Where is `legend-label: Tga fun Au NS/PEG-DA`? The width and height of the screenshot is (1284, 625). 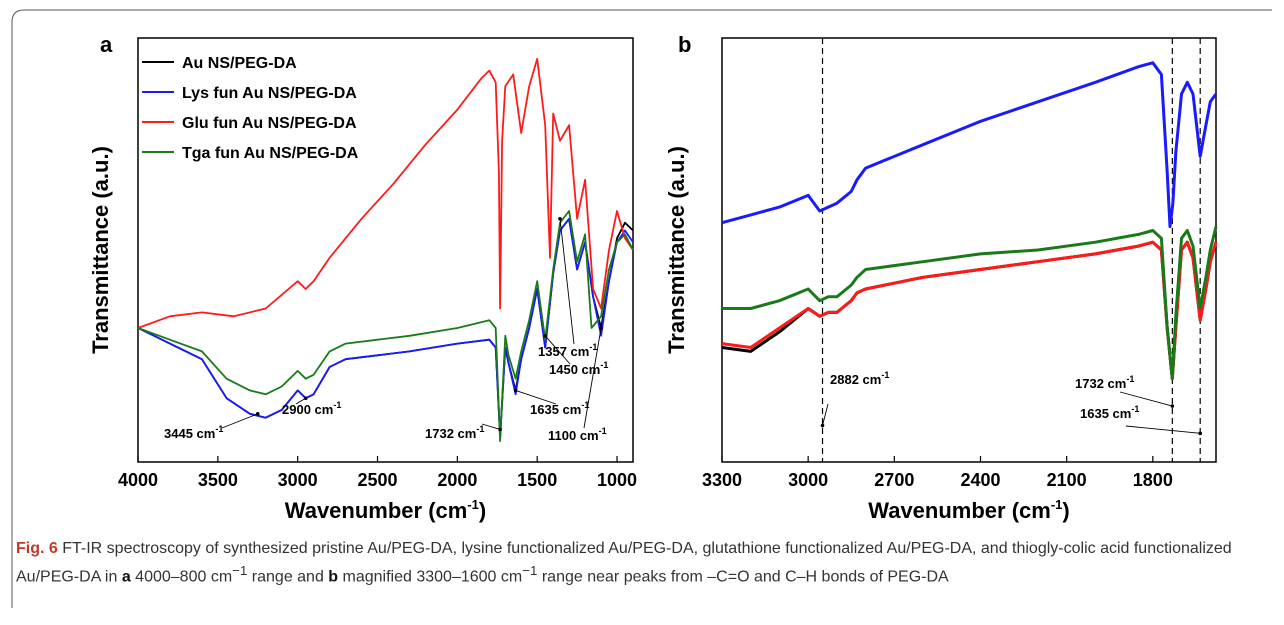
legend-label: Tga fun Au NS/PEG-DA is located at coordinates (270, 153).